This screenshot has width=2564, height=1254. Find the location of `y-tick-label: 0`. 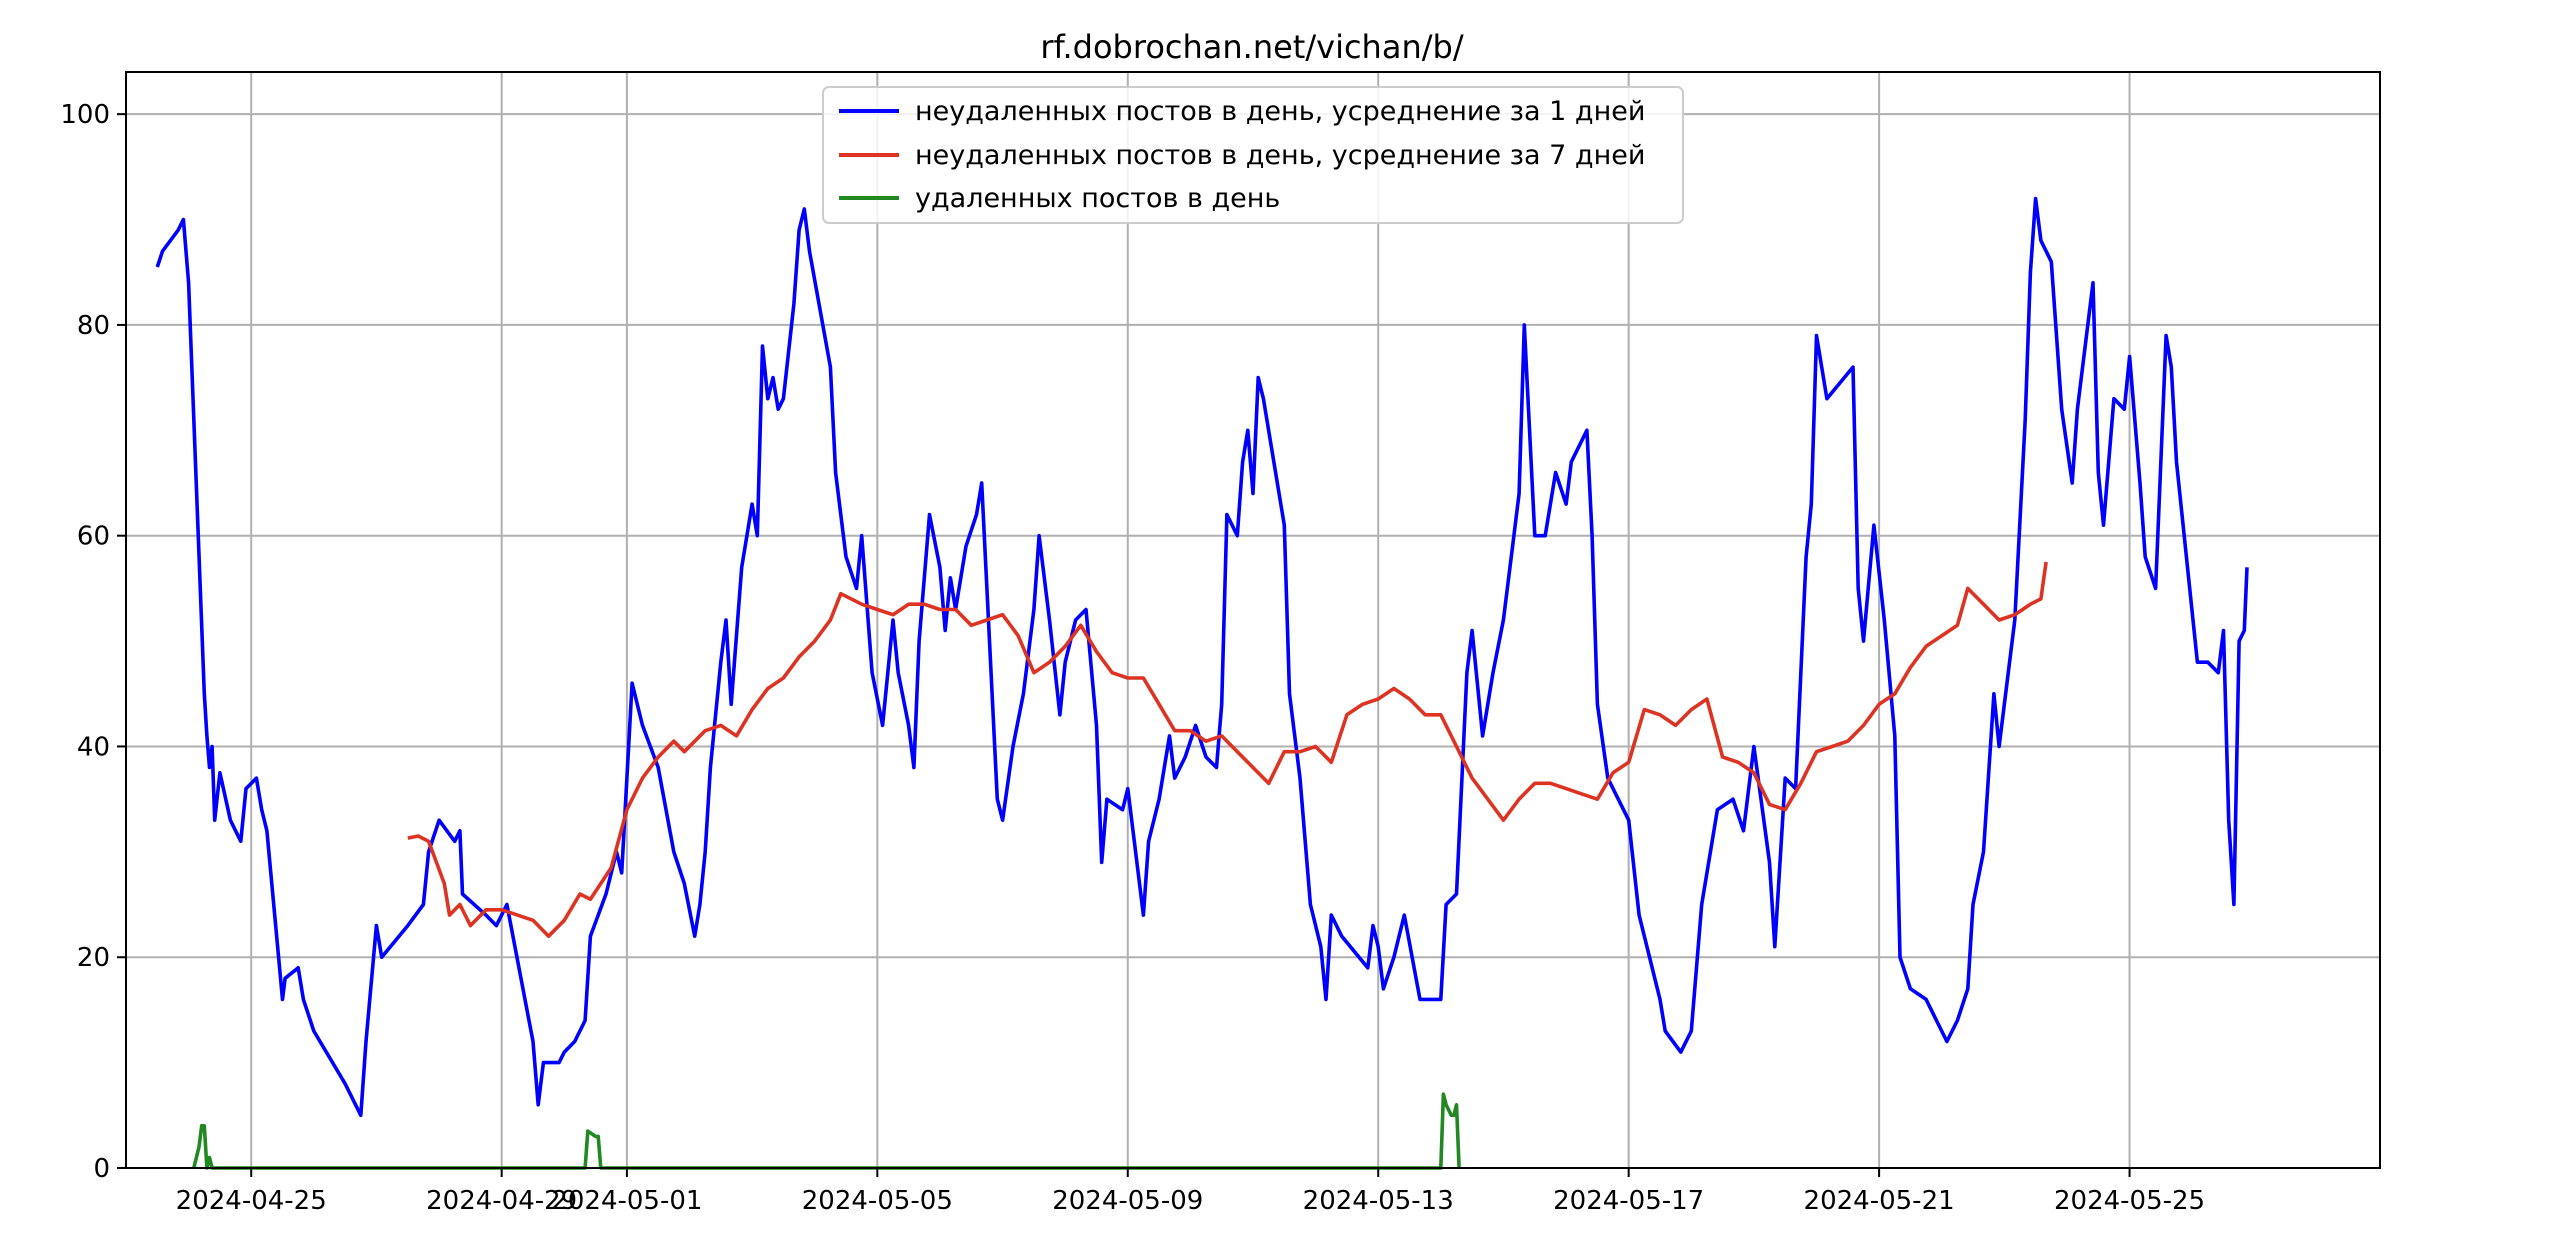

y-tick-label: 0 is located at coordinates (101, 1169).